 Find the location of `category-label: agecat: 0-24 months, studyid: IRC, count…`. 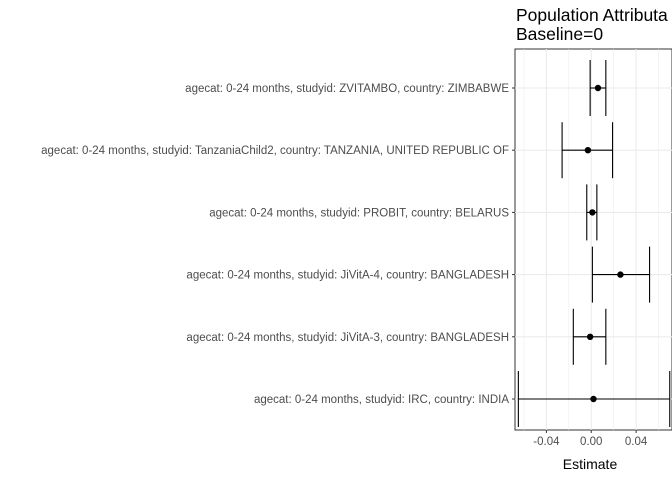

category-label: agecat: 0-24 months, studyid: IRC, count… is located at coordinates (381, 400).